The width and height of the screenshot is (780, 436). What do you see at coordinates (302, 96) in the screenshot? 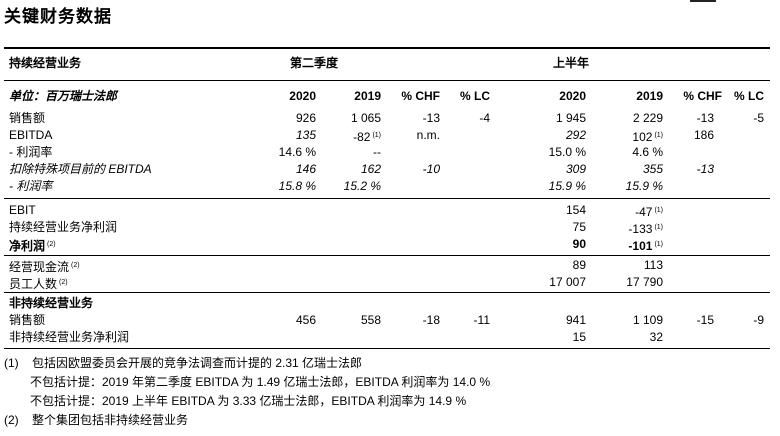
I see `col-q2-2020: 2020` at bounding box center [302, 96].